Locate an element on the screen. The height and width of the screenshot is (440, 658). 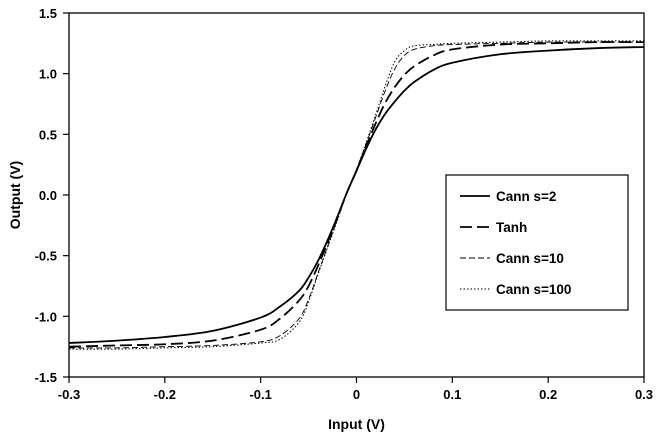
y-tick-label: 0.5 is located at coordinates (48, 134).